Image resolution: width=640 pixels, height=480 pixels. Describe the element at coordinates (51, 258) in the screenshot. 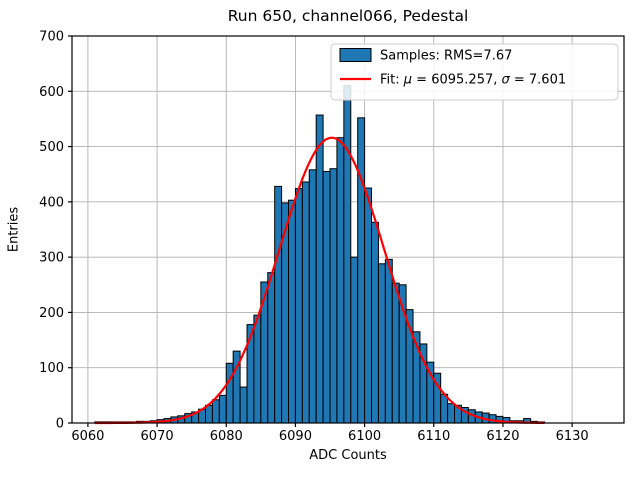

I see `y-tick-label: 300` at that location.